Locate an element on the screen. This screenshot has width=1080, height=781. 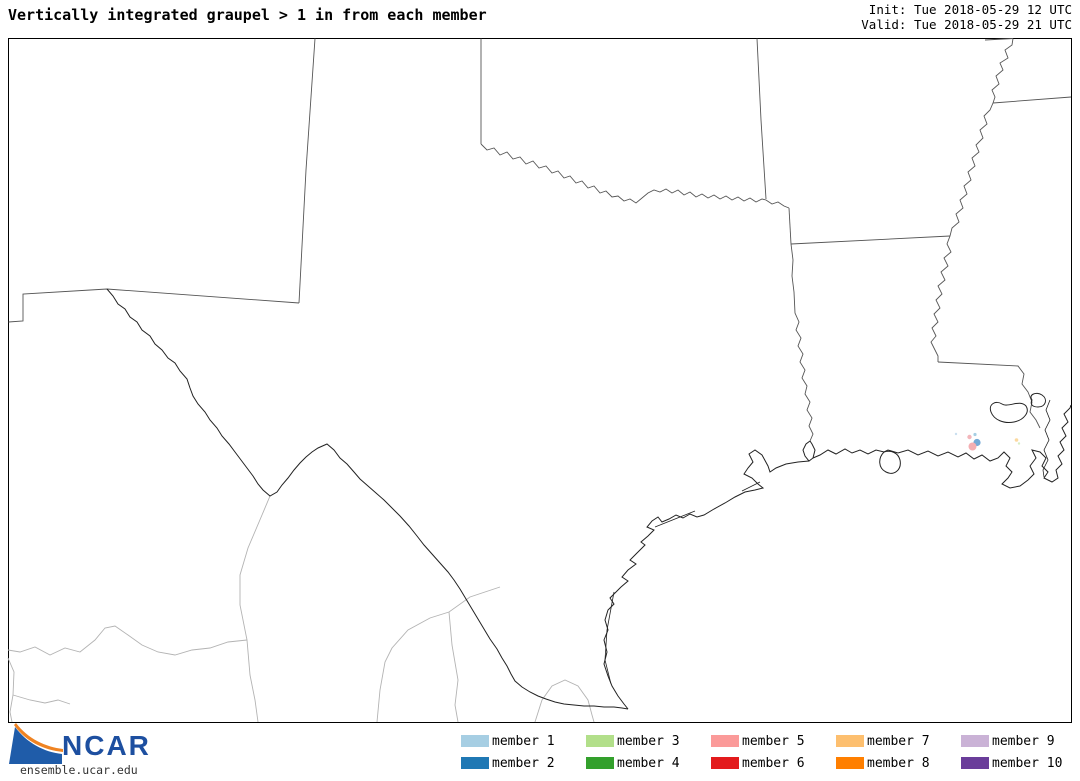
legend-label-member-2: member 2 is located at coordinates (523, 763).